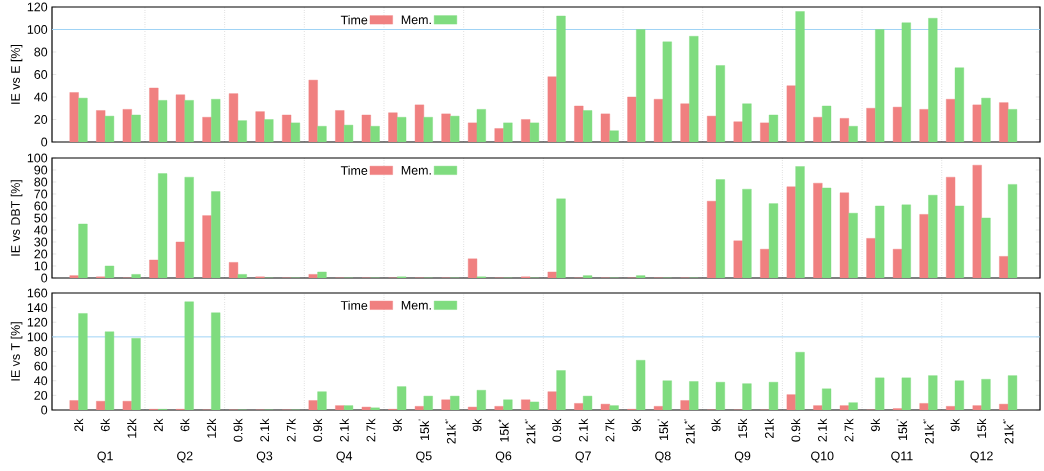  What do you see at coordinates (503, 457) in the screenshot?
I see `text: Q6` at bounding box center [503, 457].